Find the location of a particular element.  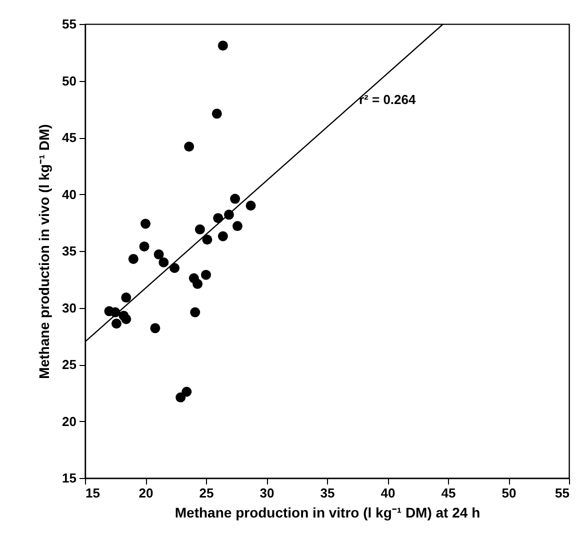

x-tick-label: 15 is located at coordinates (93, 493).